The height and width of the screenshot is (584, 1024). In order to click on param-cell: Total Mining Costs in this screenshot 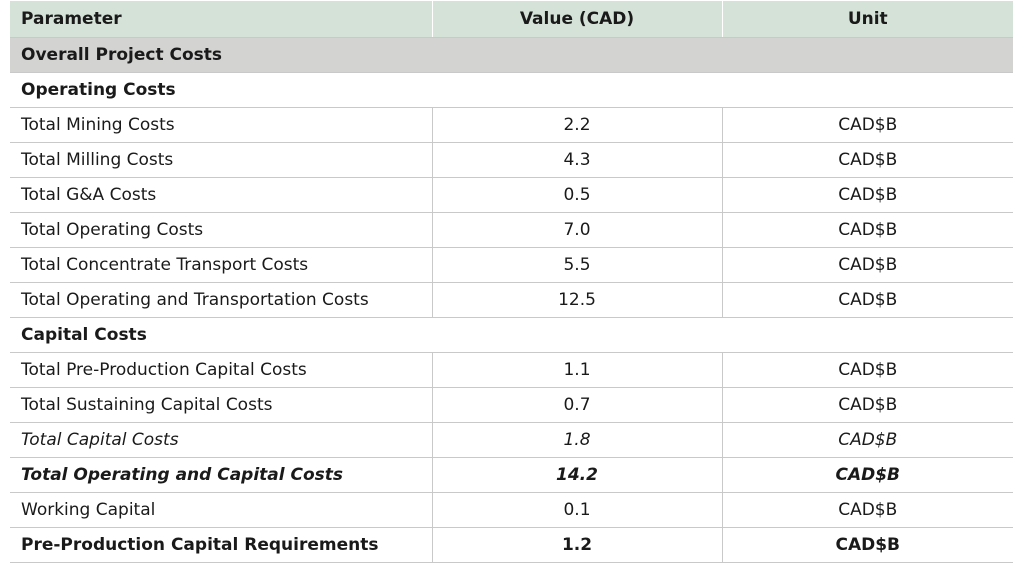, I will do `click(221, 125)`.